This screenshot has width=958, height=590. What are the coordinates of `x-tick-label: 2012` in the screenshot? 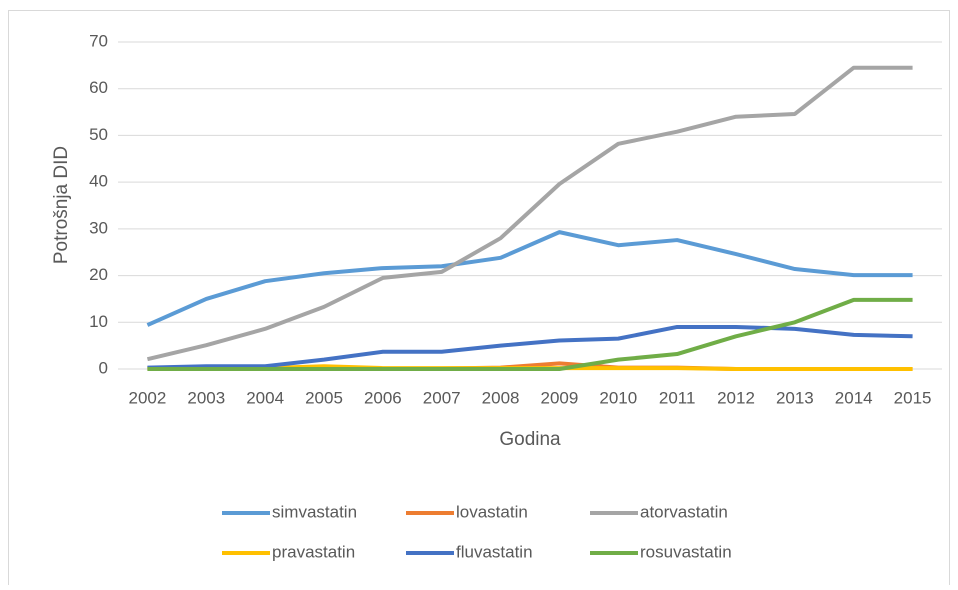 It's located at (736, 397).